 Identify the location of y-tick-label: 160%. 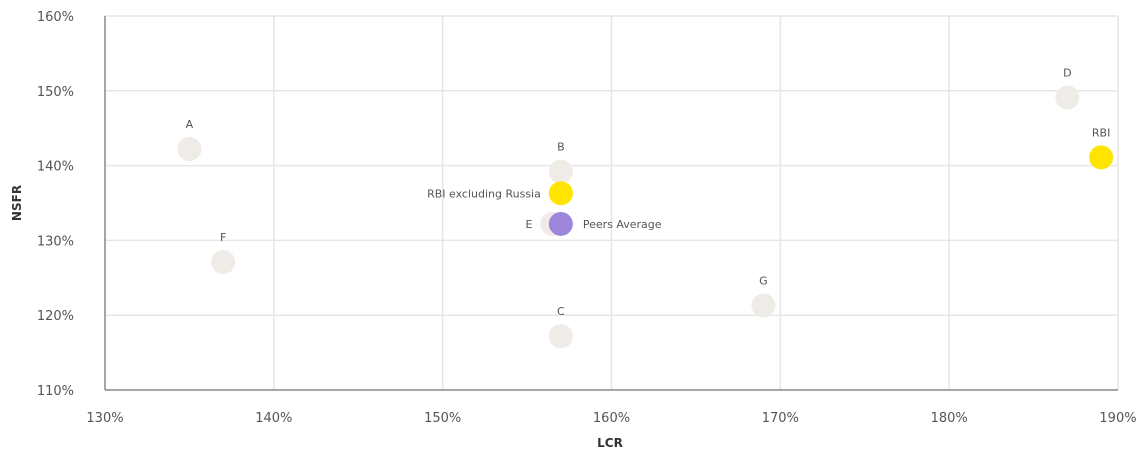
(55, 17).